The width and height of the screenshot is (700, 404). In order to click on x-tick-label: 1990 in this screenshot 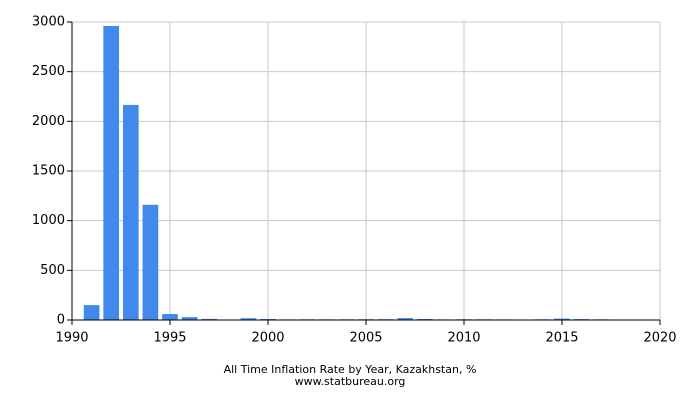, I will do `click(71, 338)`.